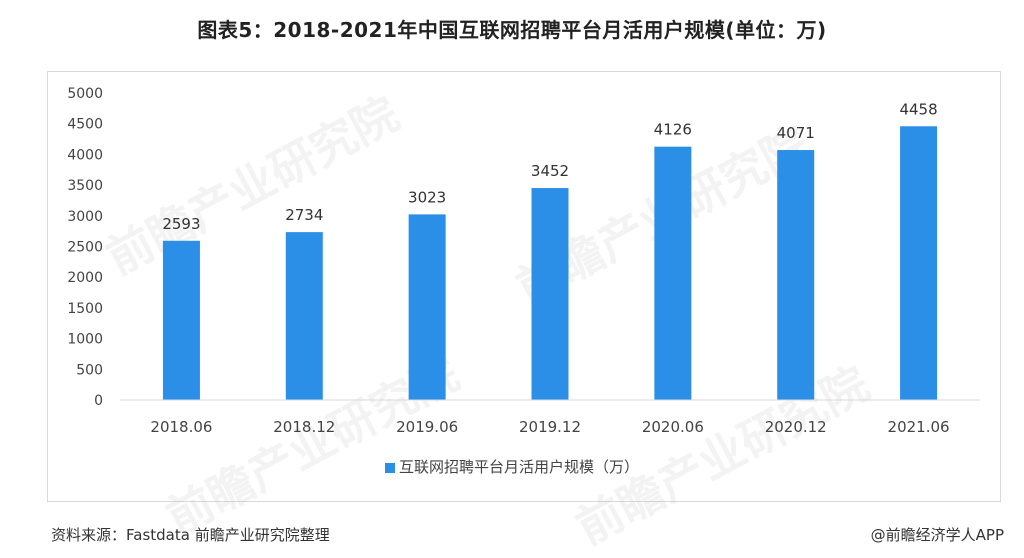  I want to click on data-label: 4126, so click(673, 130).